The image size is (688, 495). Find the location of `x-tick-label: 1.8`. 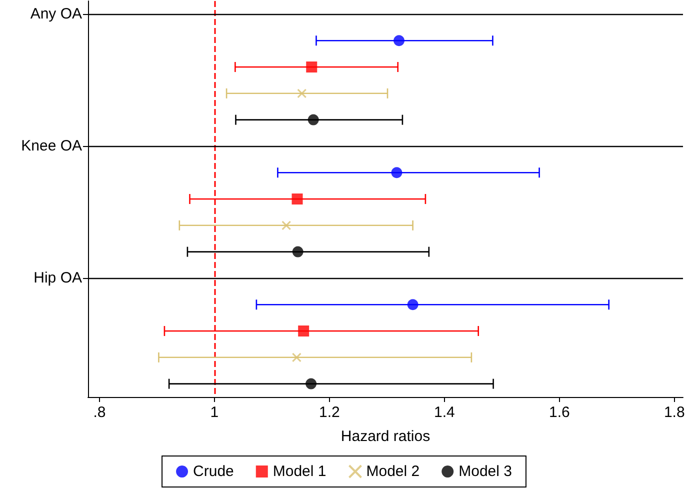

x-tick-label: 1.8 is located at coordinates (674, 412).